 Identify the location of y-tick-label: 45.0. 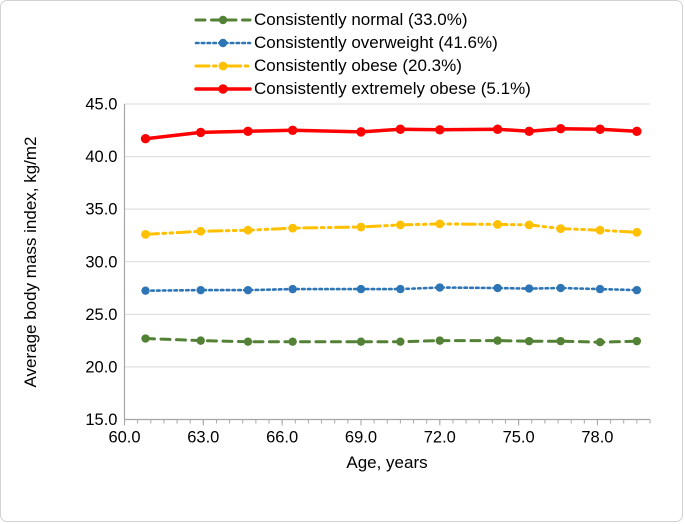
(101, 105).